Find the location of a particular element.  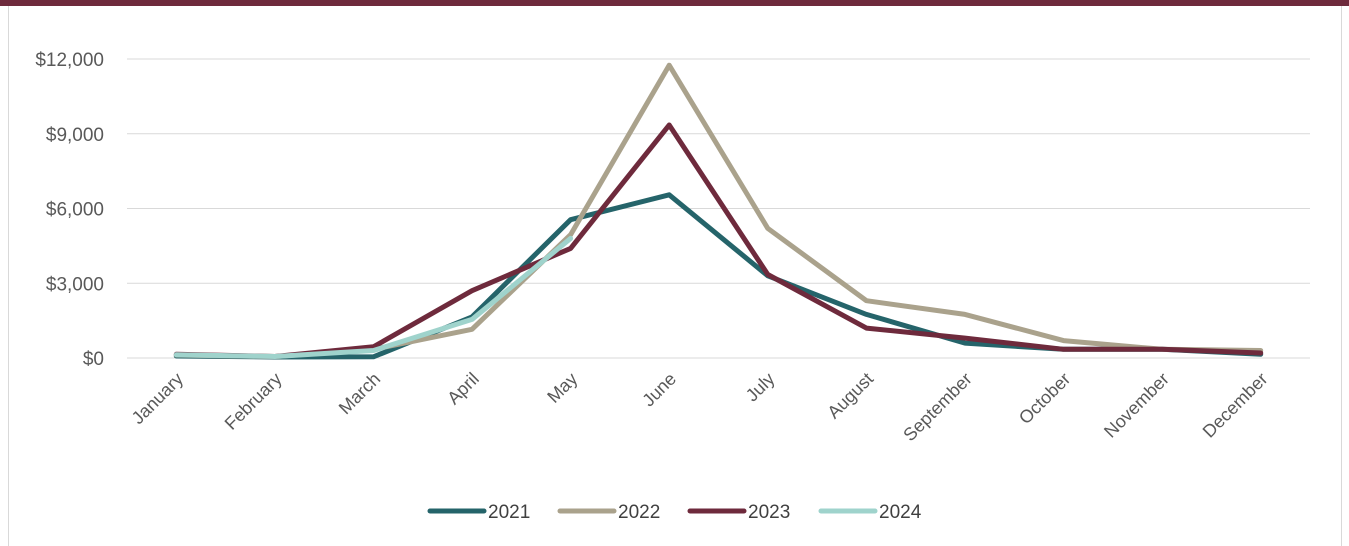

x-tick-label: September is located at coordinates (937, 407).